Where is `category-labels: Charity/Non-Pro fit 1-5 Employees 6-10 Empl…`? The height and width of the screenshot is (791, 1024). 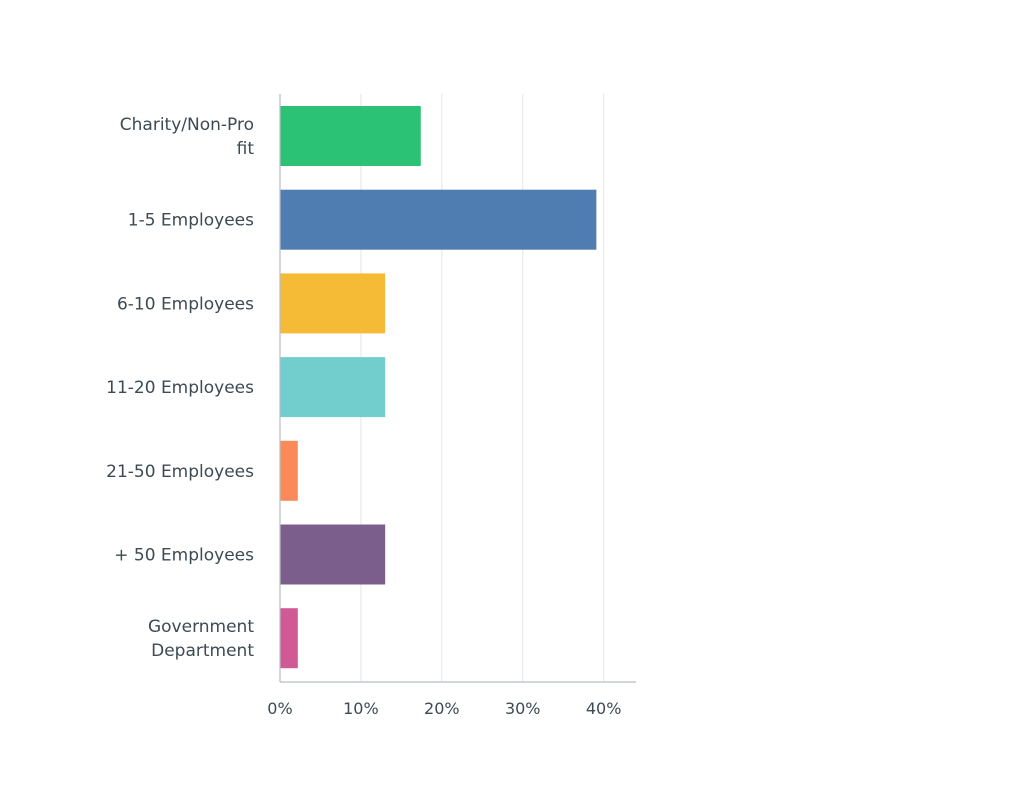 category-labels: Charity/Non-Pro fit 1-5 Employees 6-10 Empl… is located at coordinates (180, 388).